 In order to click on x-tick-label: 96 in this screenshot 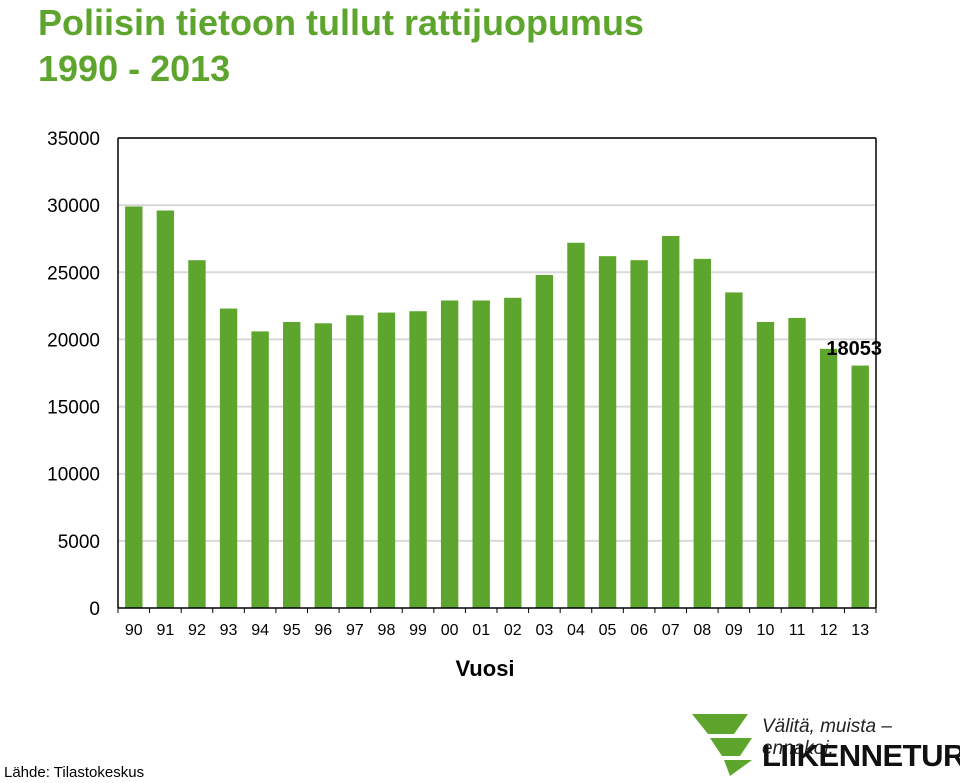, I will do `click(323, 630)`.